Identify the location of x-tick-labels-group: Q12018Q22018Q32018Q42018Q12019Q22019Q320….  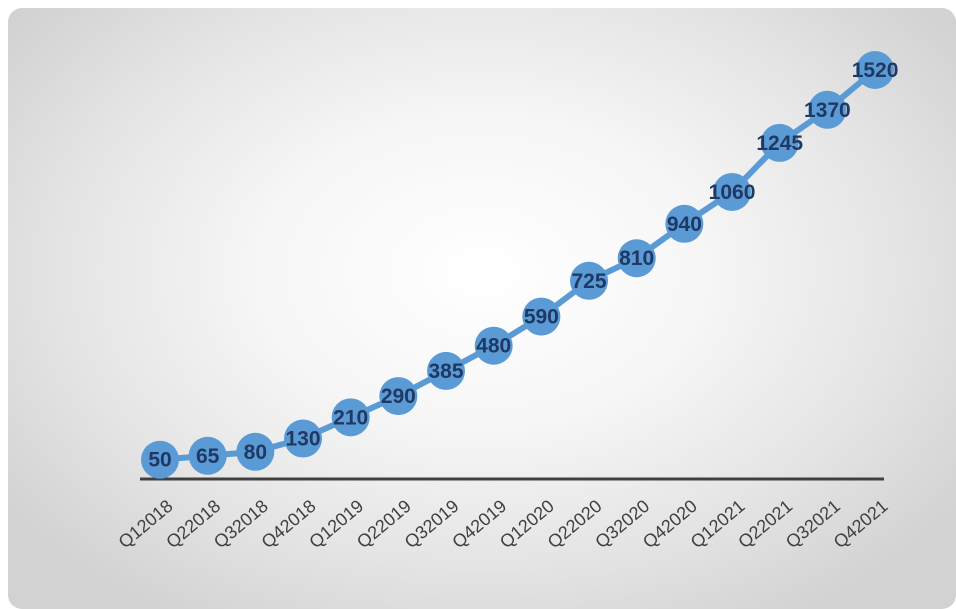
(503, 524).